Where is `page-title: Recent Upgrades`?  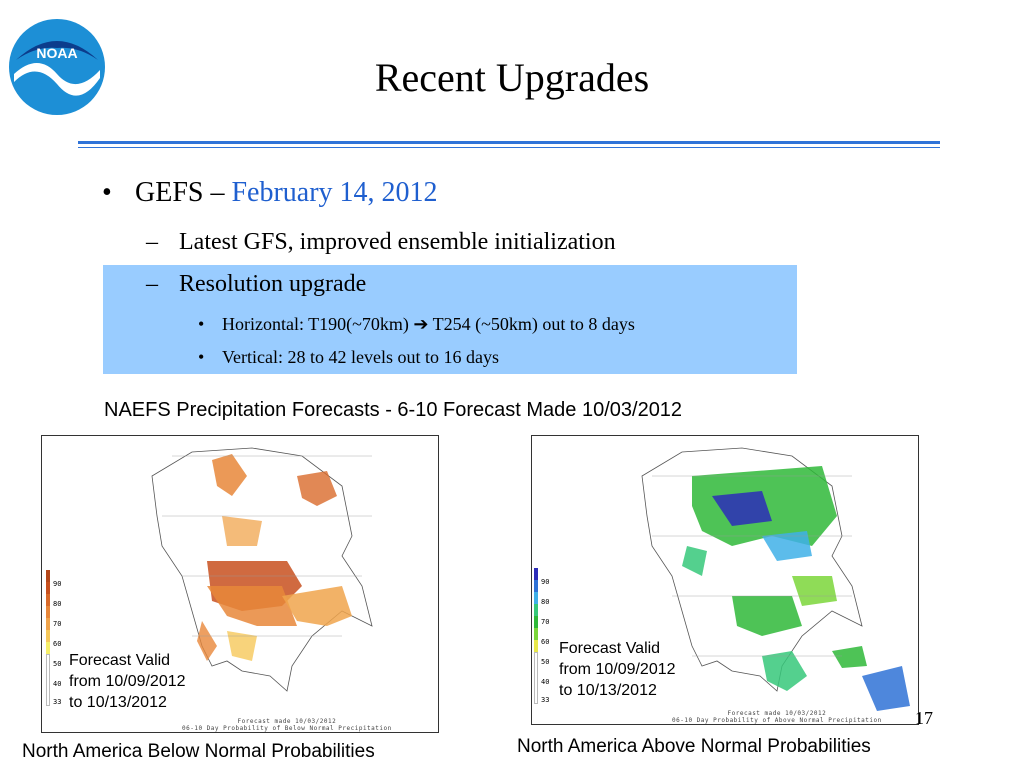 page-title: Recent Upgrades is located at coordinates (512, 77).